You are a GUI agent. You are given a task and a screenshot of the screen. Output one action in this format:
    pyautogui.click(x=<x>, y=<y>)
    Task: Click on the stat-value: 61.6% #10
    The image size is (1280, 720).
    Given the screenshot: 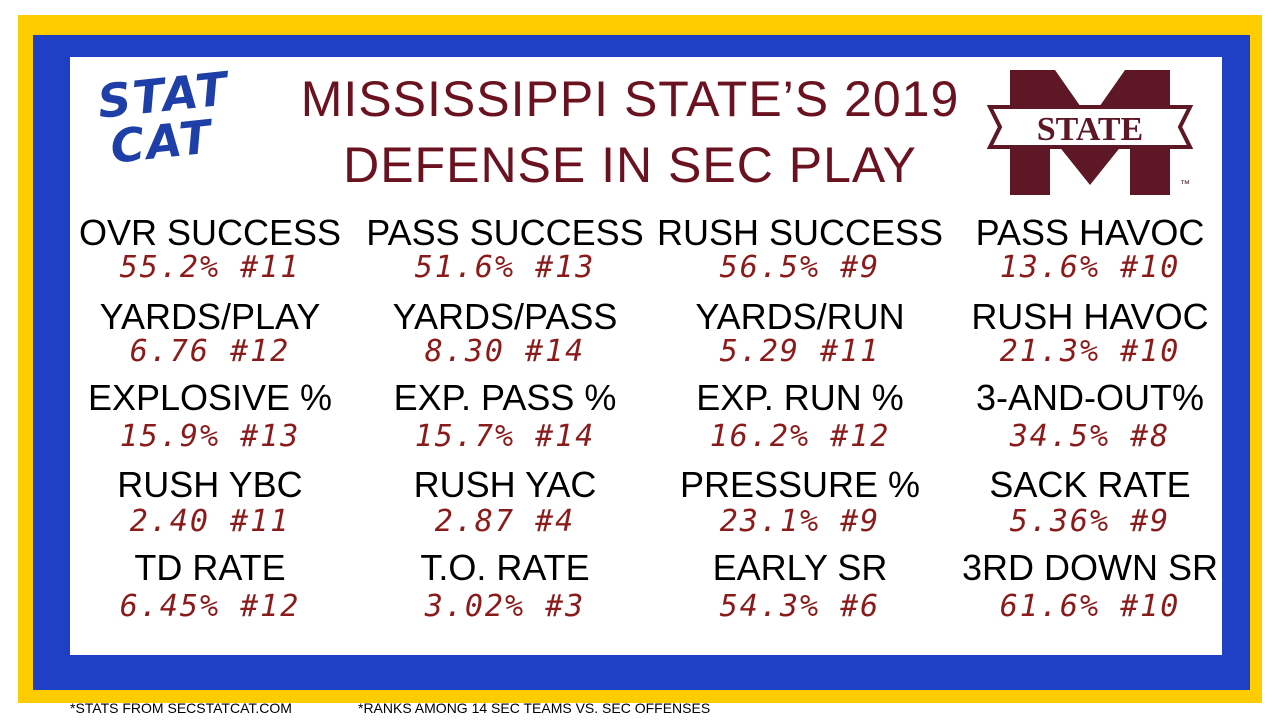 What is the action you would take?
    pyautogui.click(x=1090, y=606)
    